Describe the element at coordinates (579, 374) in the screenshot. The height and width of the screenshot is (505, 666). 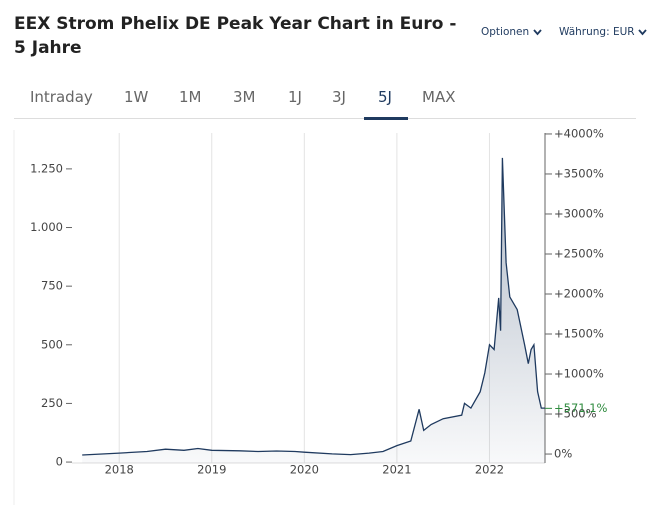
I see `y2-tick-label: +1000%` at that location.